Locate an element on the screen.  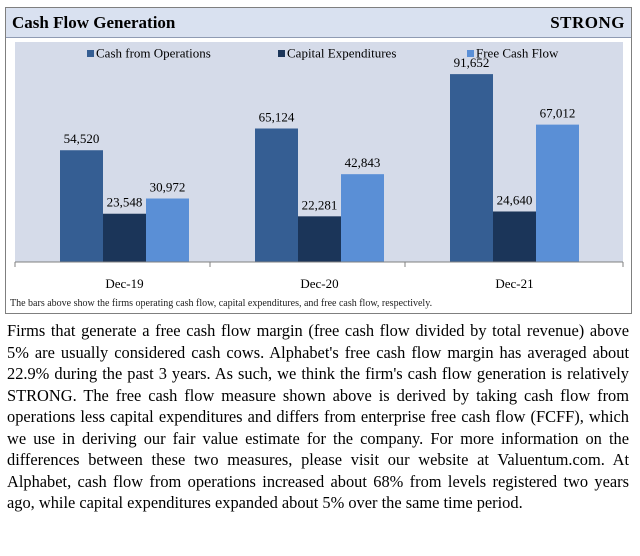
data-label: 65,124 is located at coordinates (277, 116).